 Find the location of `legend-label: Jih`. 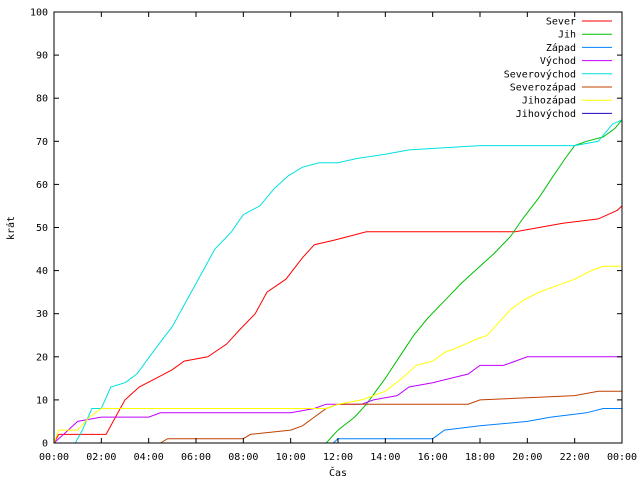

legend-label: Jih is located at coordinates (567, 35).